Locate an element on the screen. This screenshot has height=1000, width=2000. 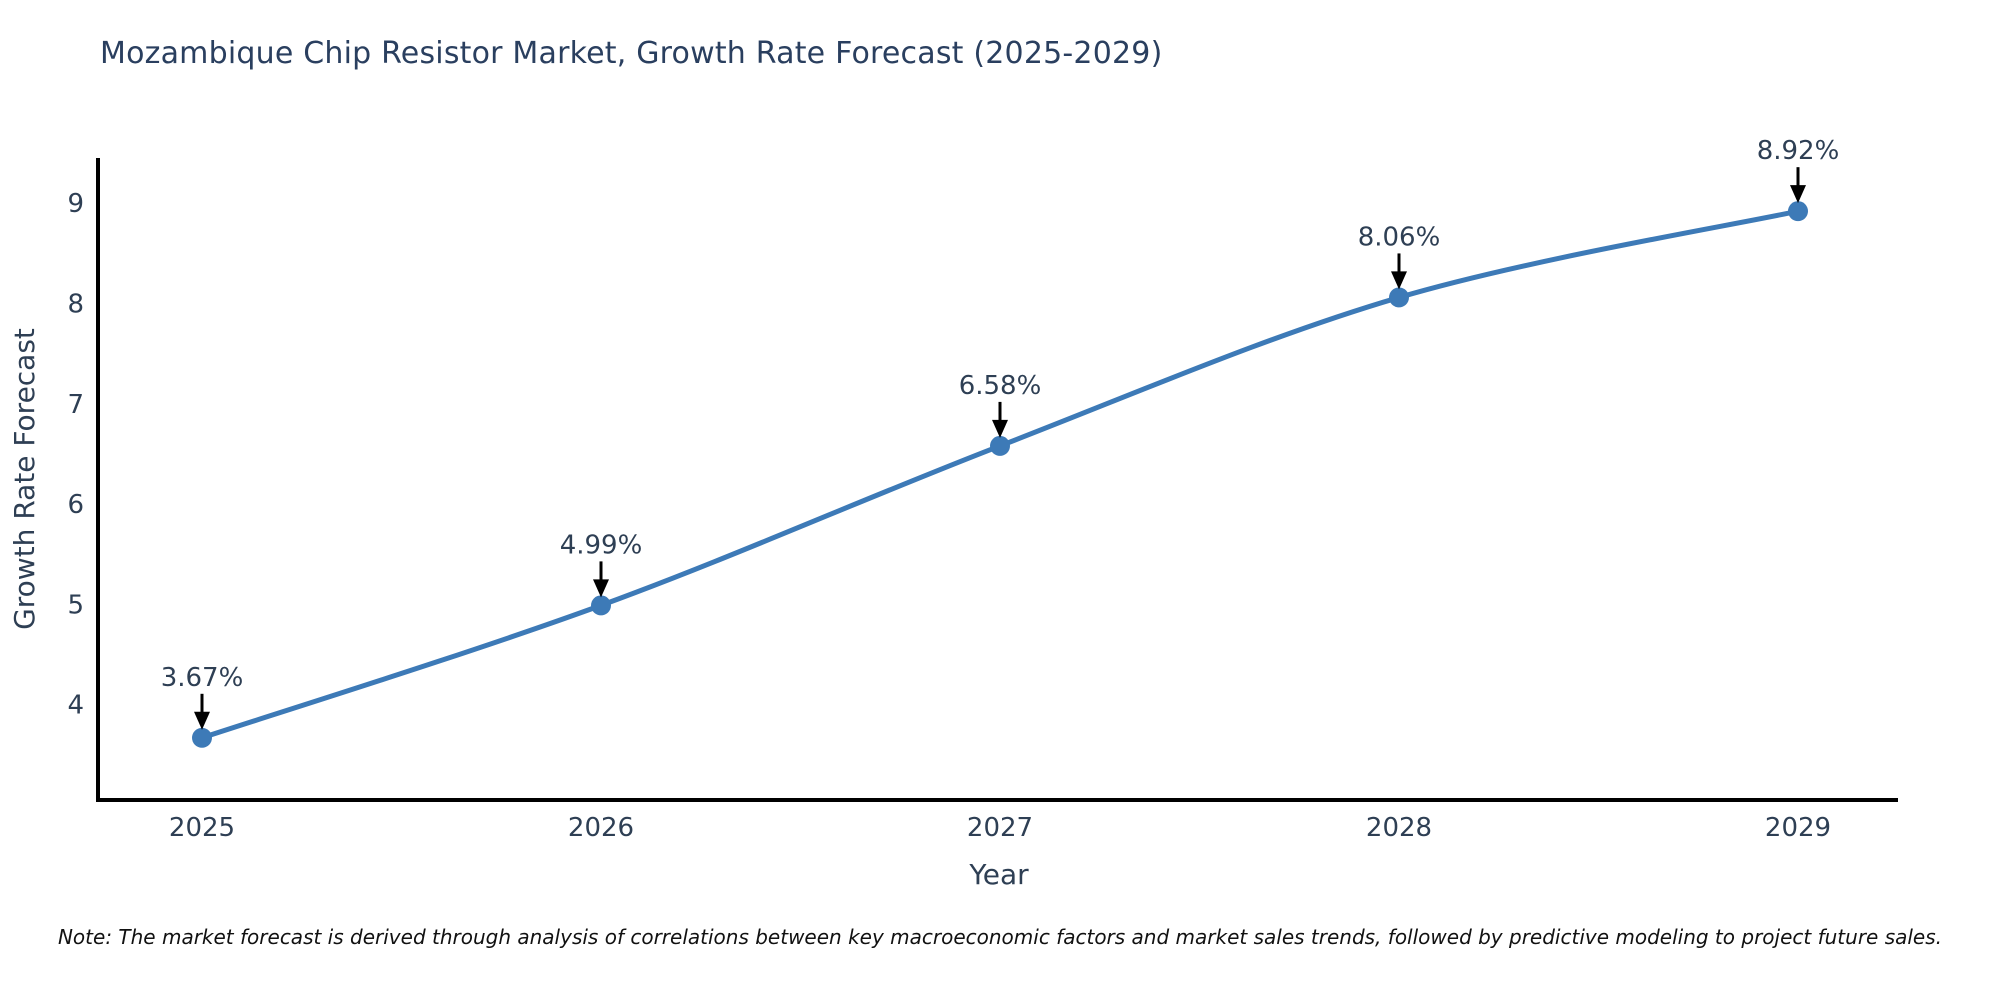
y-tick-label: 8 is located at coordinates (75, 304).